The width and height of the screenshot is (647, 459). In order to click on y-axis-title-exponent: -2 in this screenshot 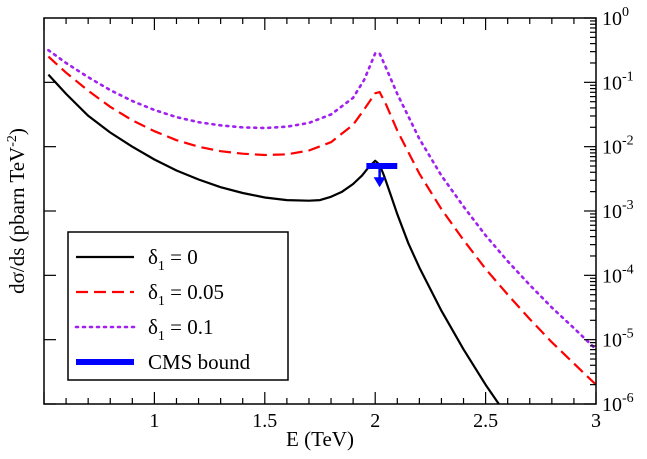, I will do `click(12, 141)`.